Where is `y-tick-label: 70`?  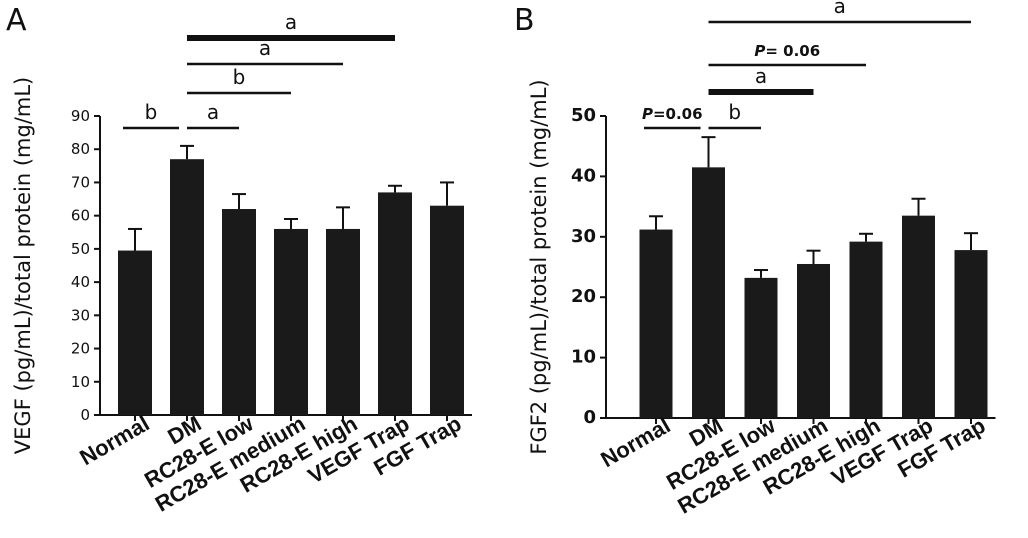 y-tick-label: 70 is located at coordinates (80, 182).